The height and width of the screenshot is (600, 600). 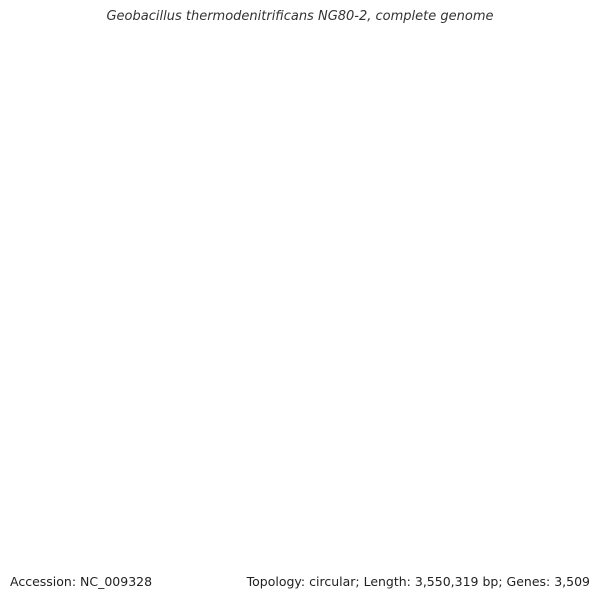 I want to click on accession-text: Accession: NC_009328, so click(x=81, y=581).